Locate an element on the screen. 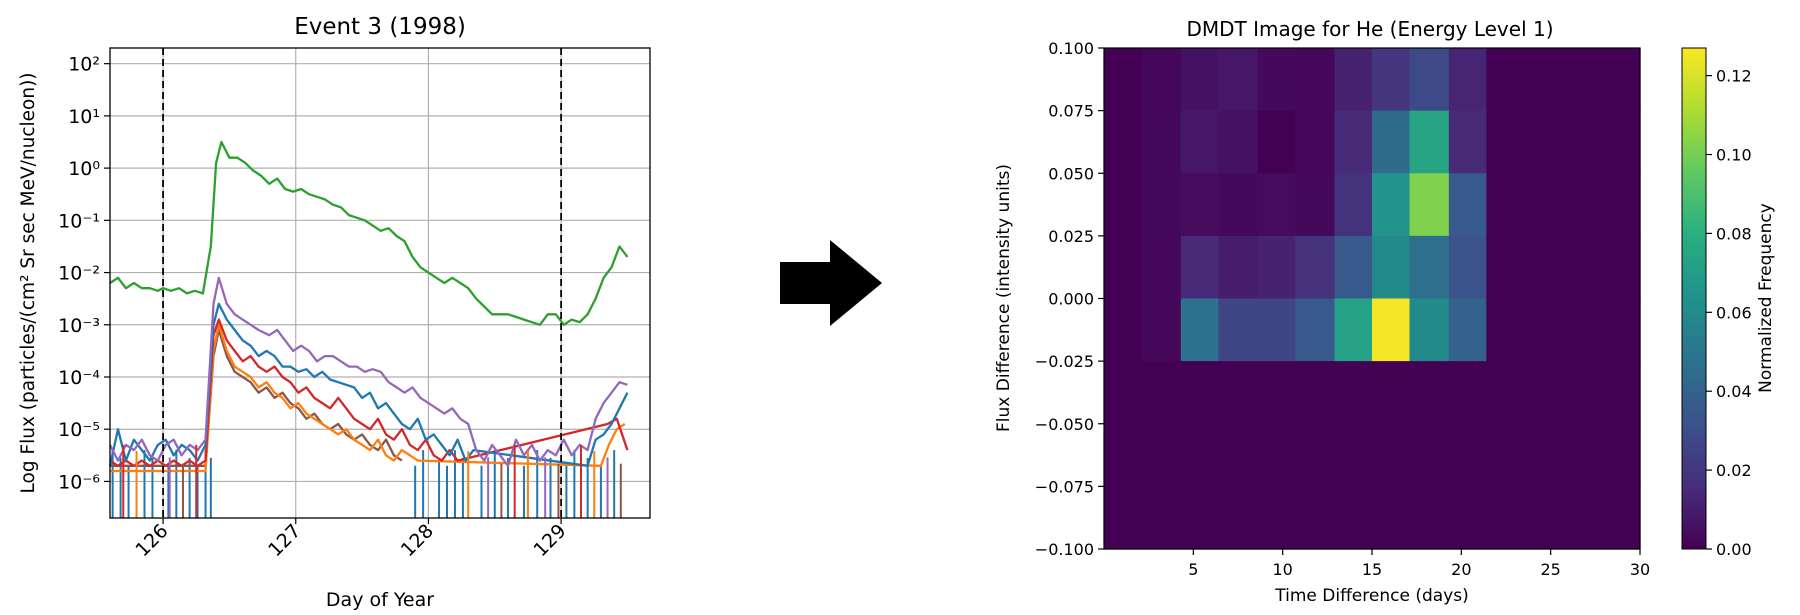  x-tick-label: 25 is located at coordinates (1550, 569).